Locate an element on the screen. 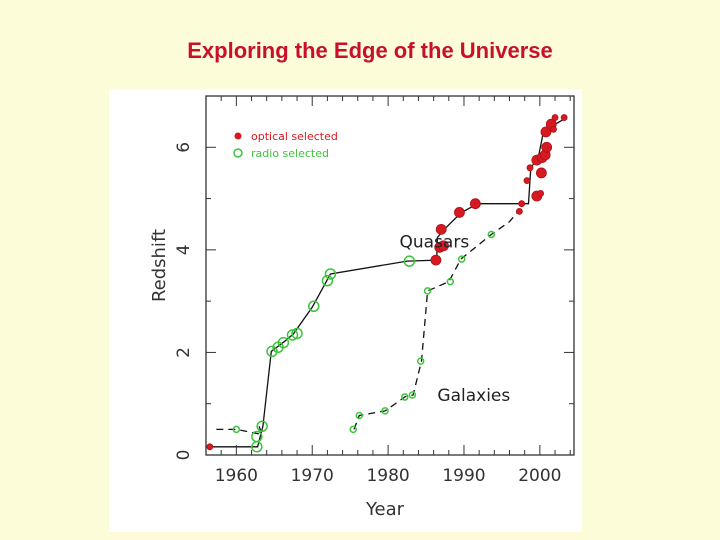  slide-title: Exploring the Edge of the Universe is located at coordinates (370, 50).